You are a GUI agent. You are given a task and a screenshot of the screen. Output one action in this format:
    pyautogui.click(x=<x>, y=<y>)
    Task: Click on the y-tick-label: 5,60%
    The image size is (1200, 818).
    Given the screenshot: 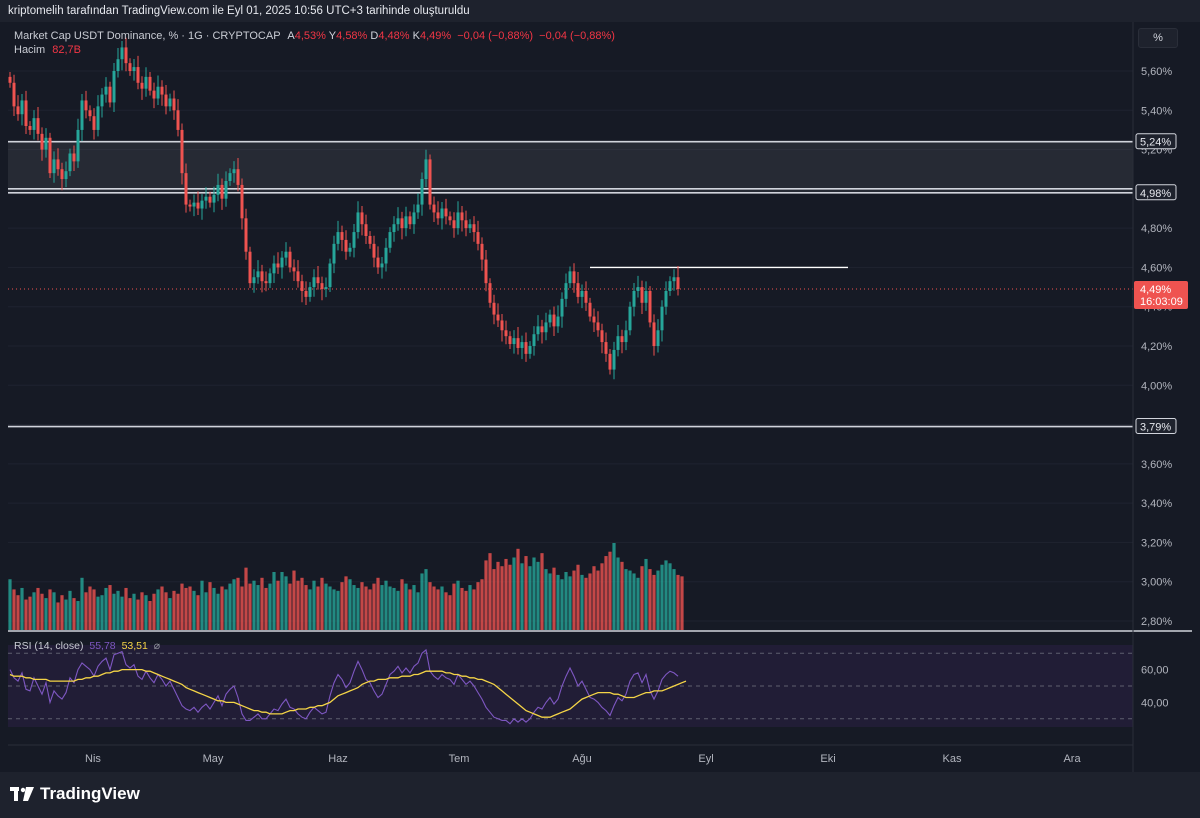 What is the action you would take?
    pyautogui.click(x=1156, y=72)
    